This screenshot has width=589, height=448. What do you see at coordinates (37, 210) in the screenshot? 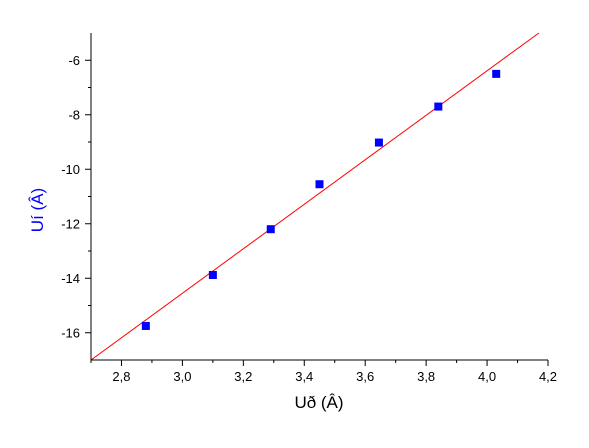
I see `y-axis-title: Uí (Â)` at bounding box center [37, 210].